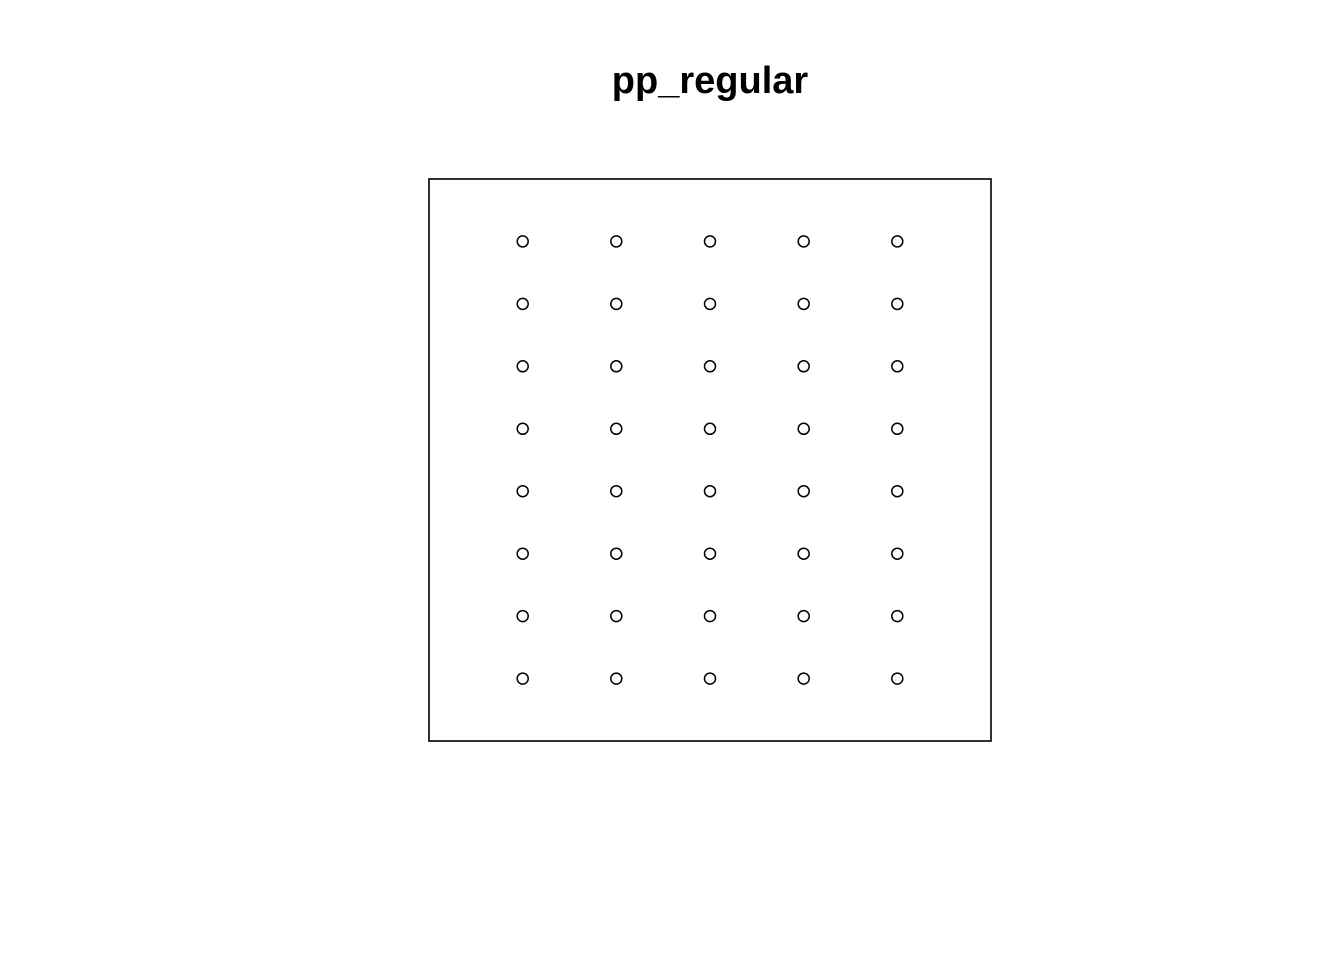 This screenshot has height=960, width=1344. What do you see at coordinates (710, 81) in the screenshot?
I see `chart-title: pp_regular` at bounding box center [710, 81].